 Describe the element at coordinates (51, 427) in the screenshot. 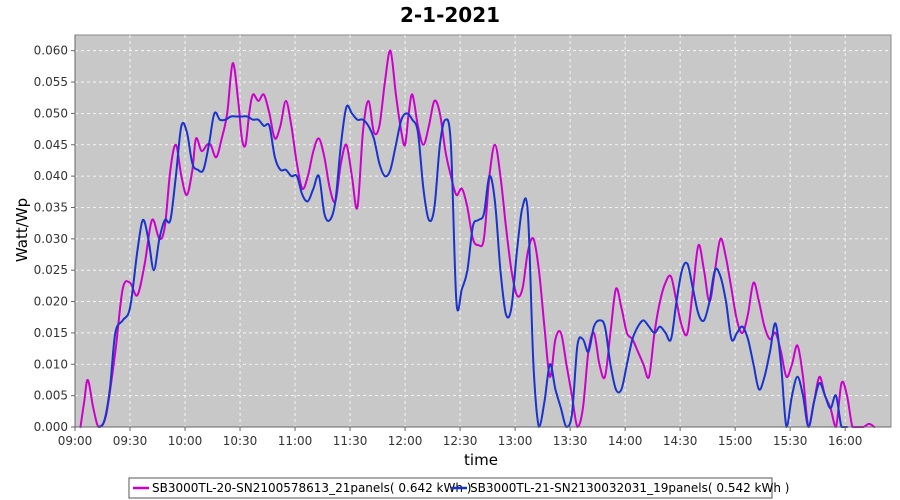

I see `y-tick-label: 0.000` at that location.